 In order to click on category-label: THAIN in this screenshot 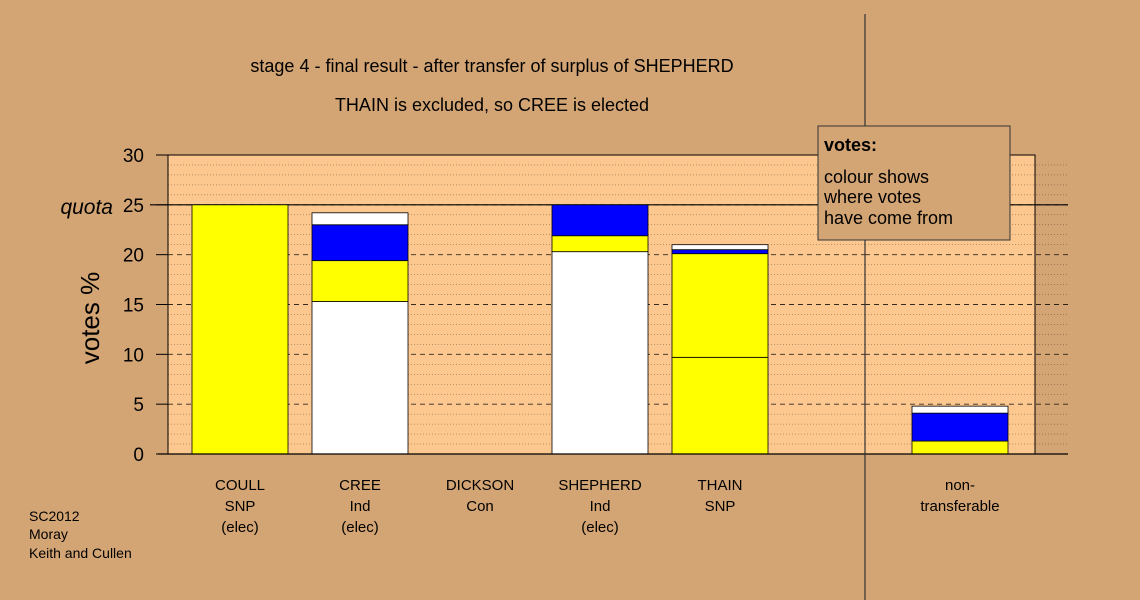, I will do `click(720, 485)`.